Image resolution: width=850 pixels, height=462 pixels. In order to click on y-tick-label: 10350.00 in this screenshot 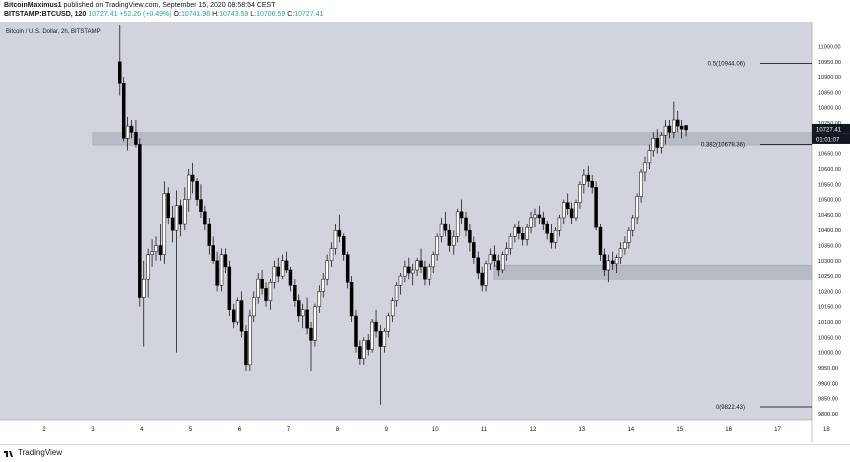, I will do `click(829, 246)`.